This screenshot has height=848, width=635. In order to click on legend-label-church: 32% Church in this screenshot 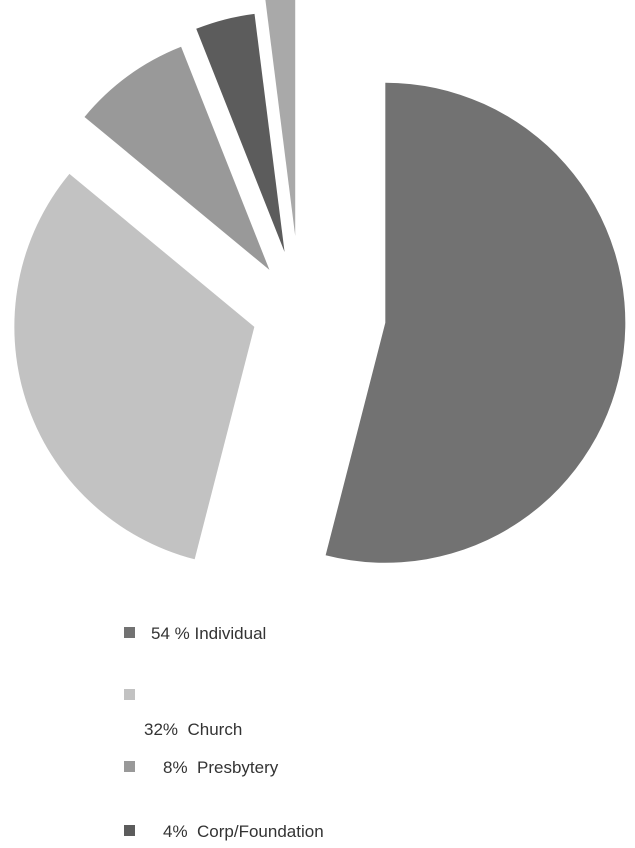, I will do `click(193, 730)`.